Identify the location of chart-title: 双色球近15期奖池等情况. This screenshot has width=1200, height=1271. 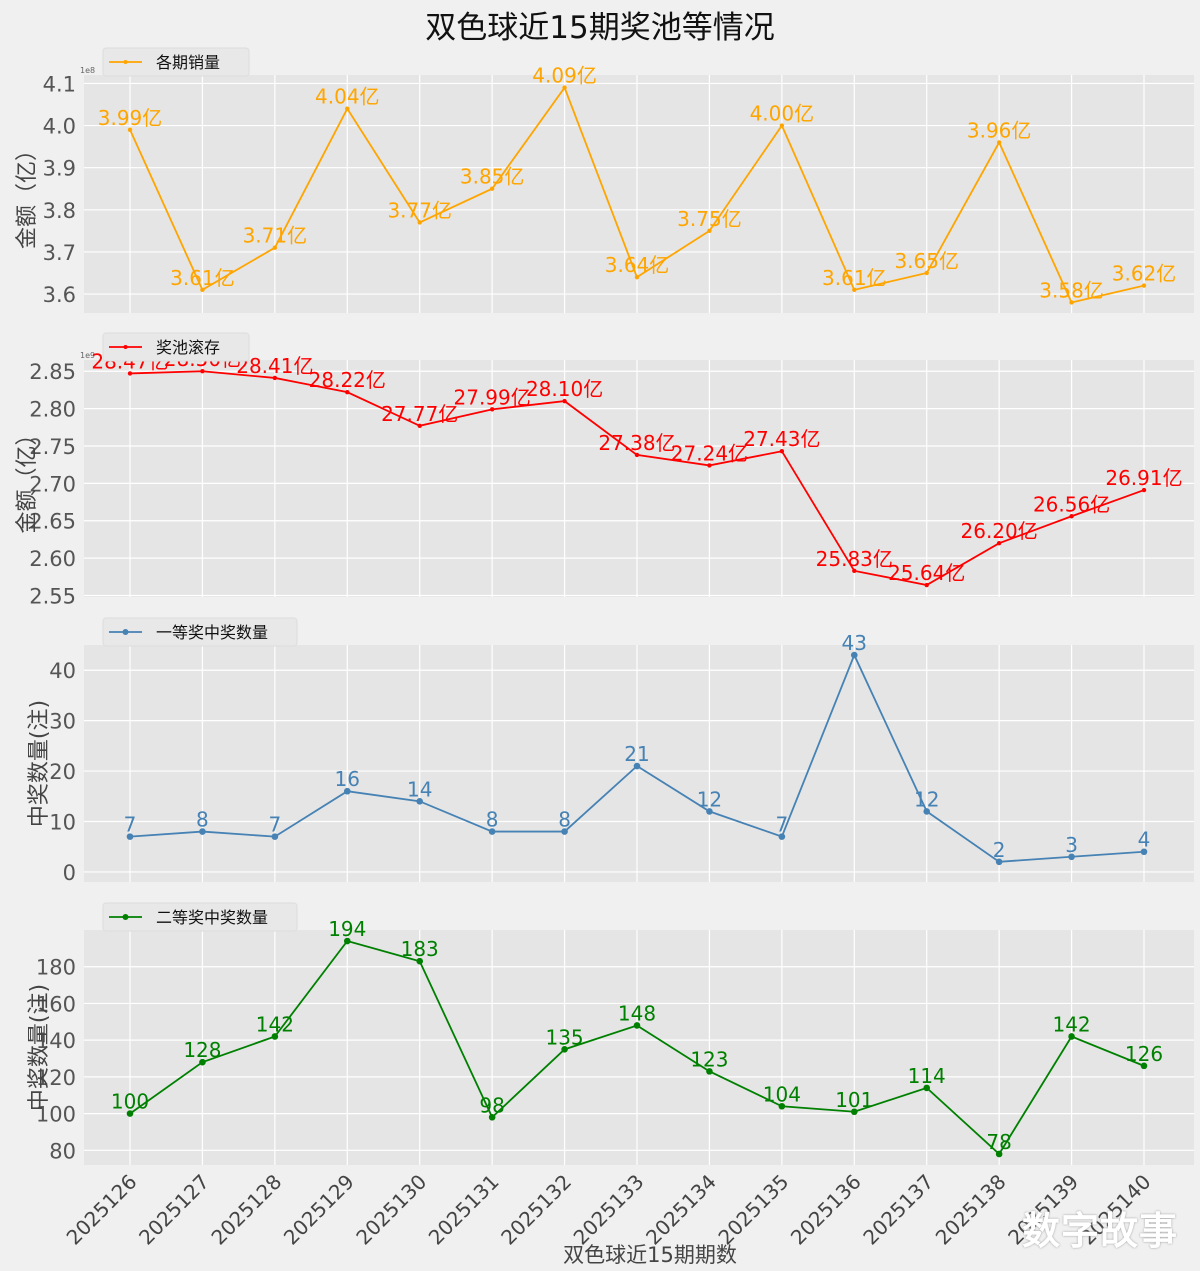
(600, 28).